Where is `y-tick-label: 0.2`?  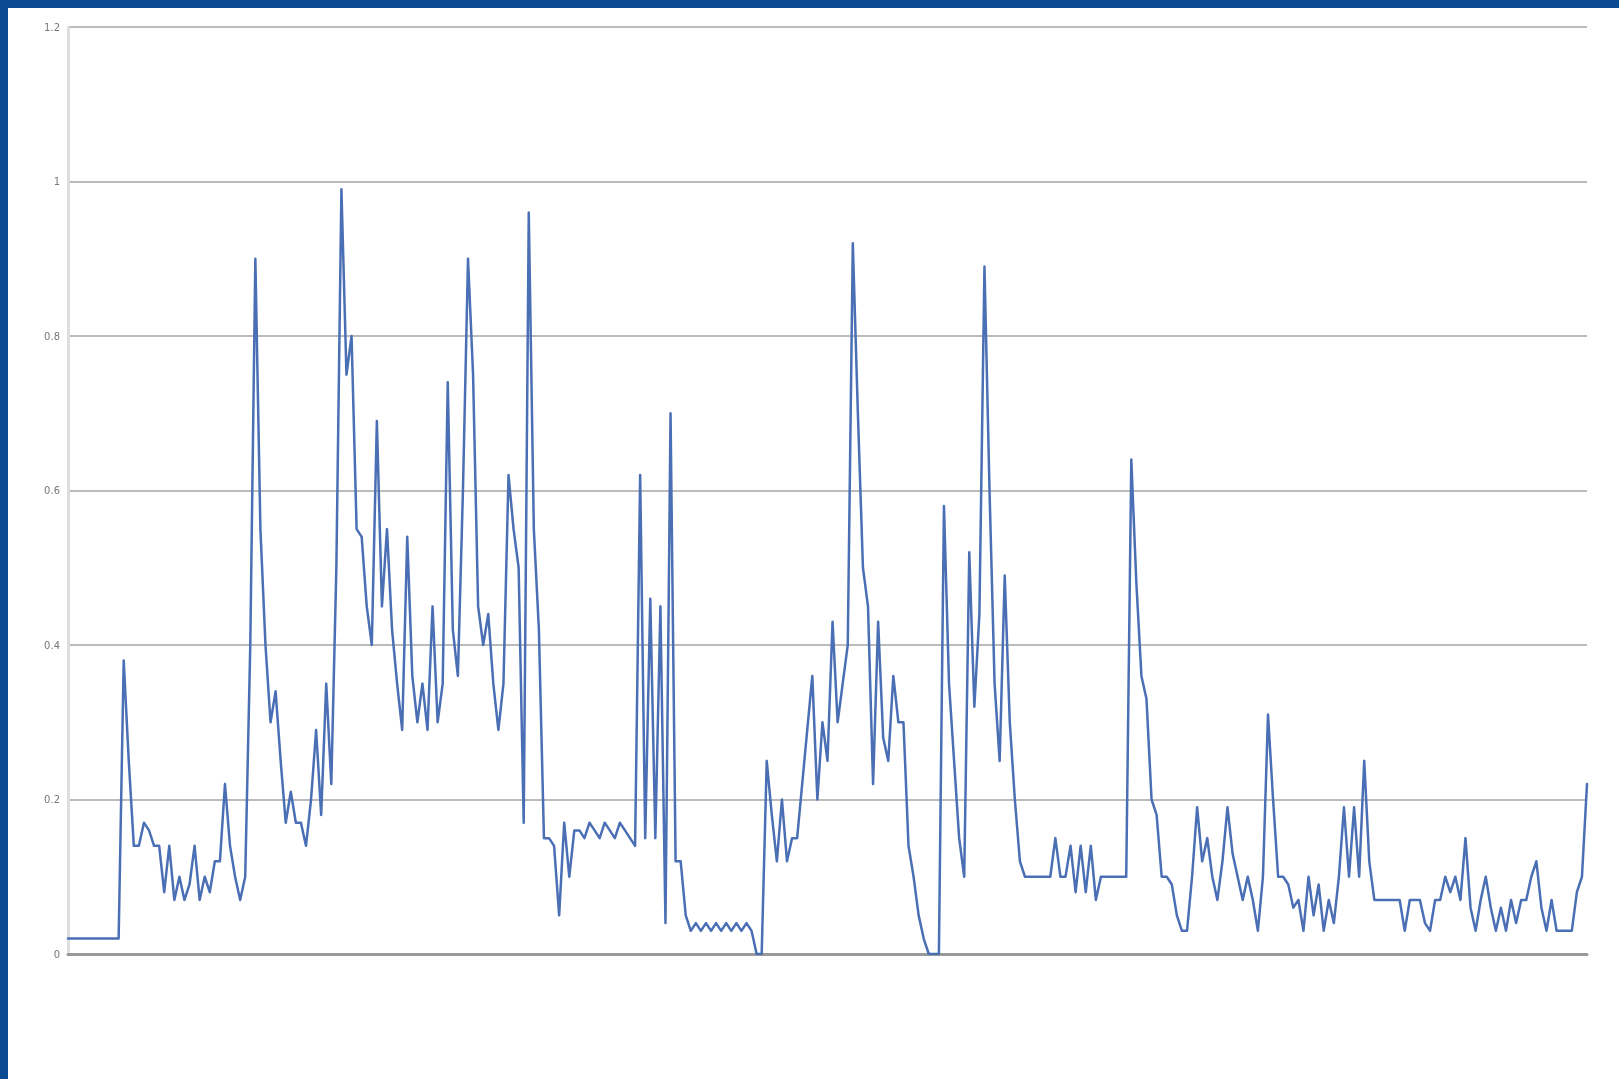
y-tick-label: 0.2 is located at coordinates (52, 799).